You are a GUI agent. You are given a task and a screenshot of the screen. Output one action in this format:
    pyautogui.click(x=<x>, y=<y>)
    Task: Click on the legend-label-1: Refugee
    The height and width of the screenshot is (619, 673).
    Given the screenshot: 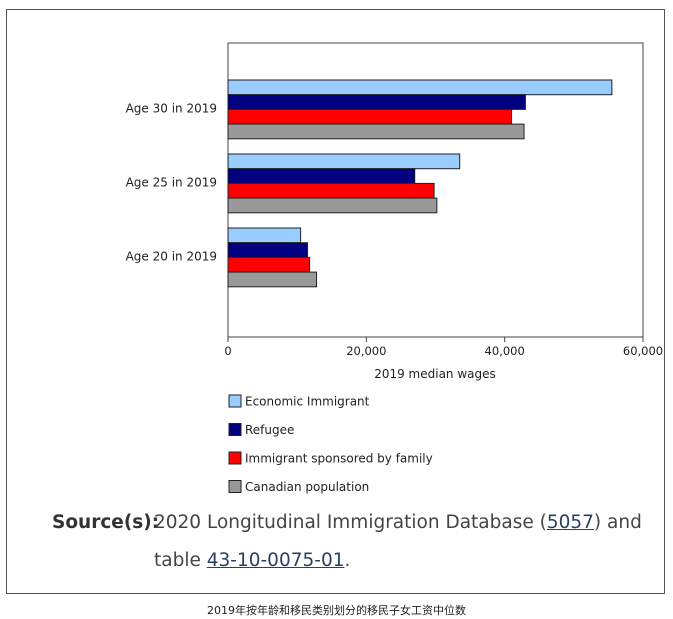 What is the action you would take?
    pyautogui.click(x=269, y=430)
    